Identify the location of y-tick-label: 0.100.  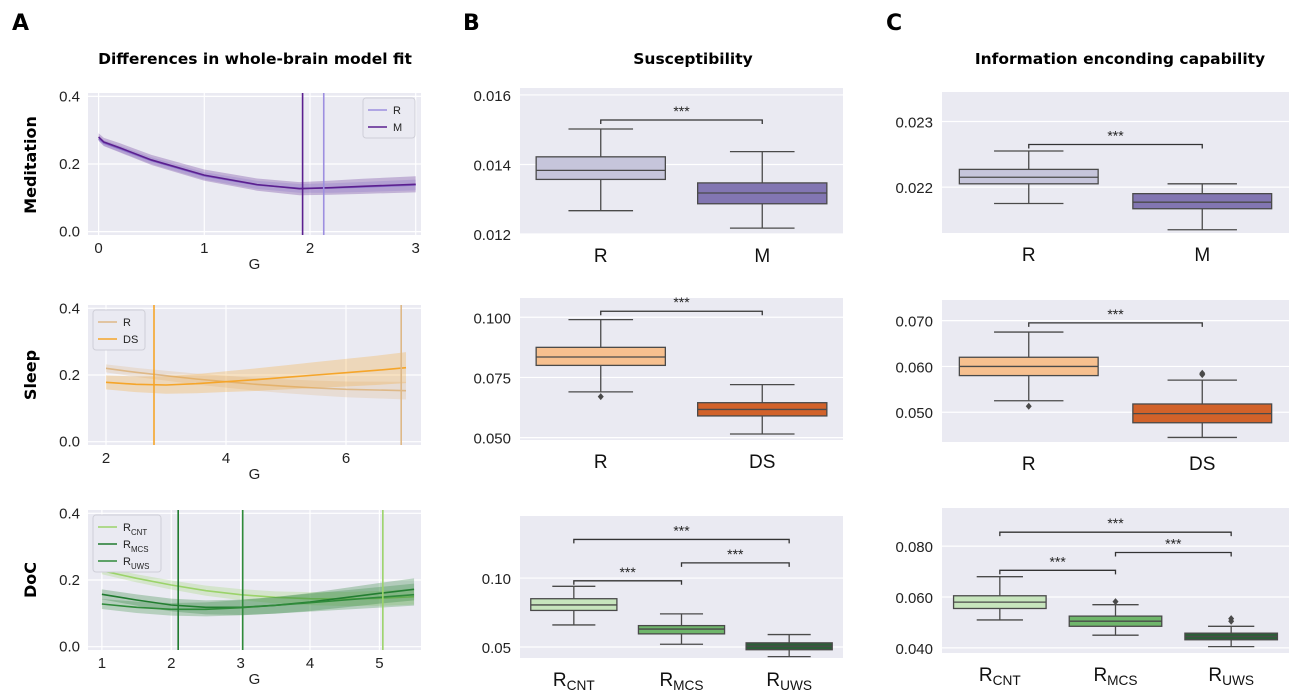
(492, 318).